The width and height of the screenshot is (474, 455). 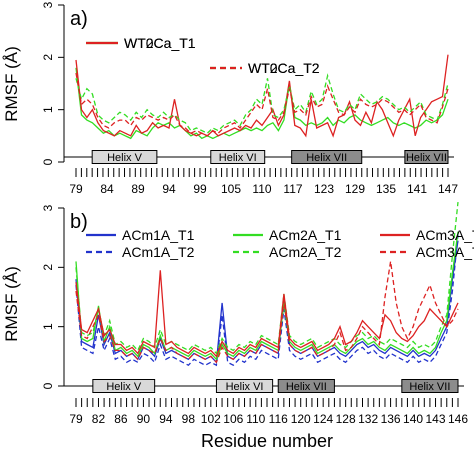 I want to click on panel-a-label: a), so click(x=79, y=19).